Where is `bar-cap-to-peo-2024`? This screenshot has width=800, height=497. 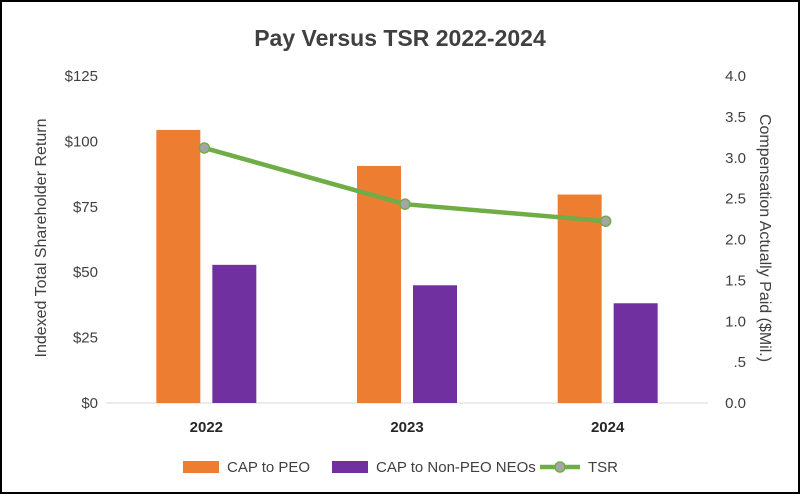 bar-cap-to-peo-2024 is located at coordinates (579, 298).